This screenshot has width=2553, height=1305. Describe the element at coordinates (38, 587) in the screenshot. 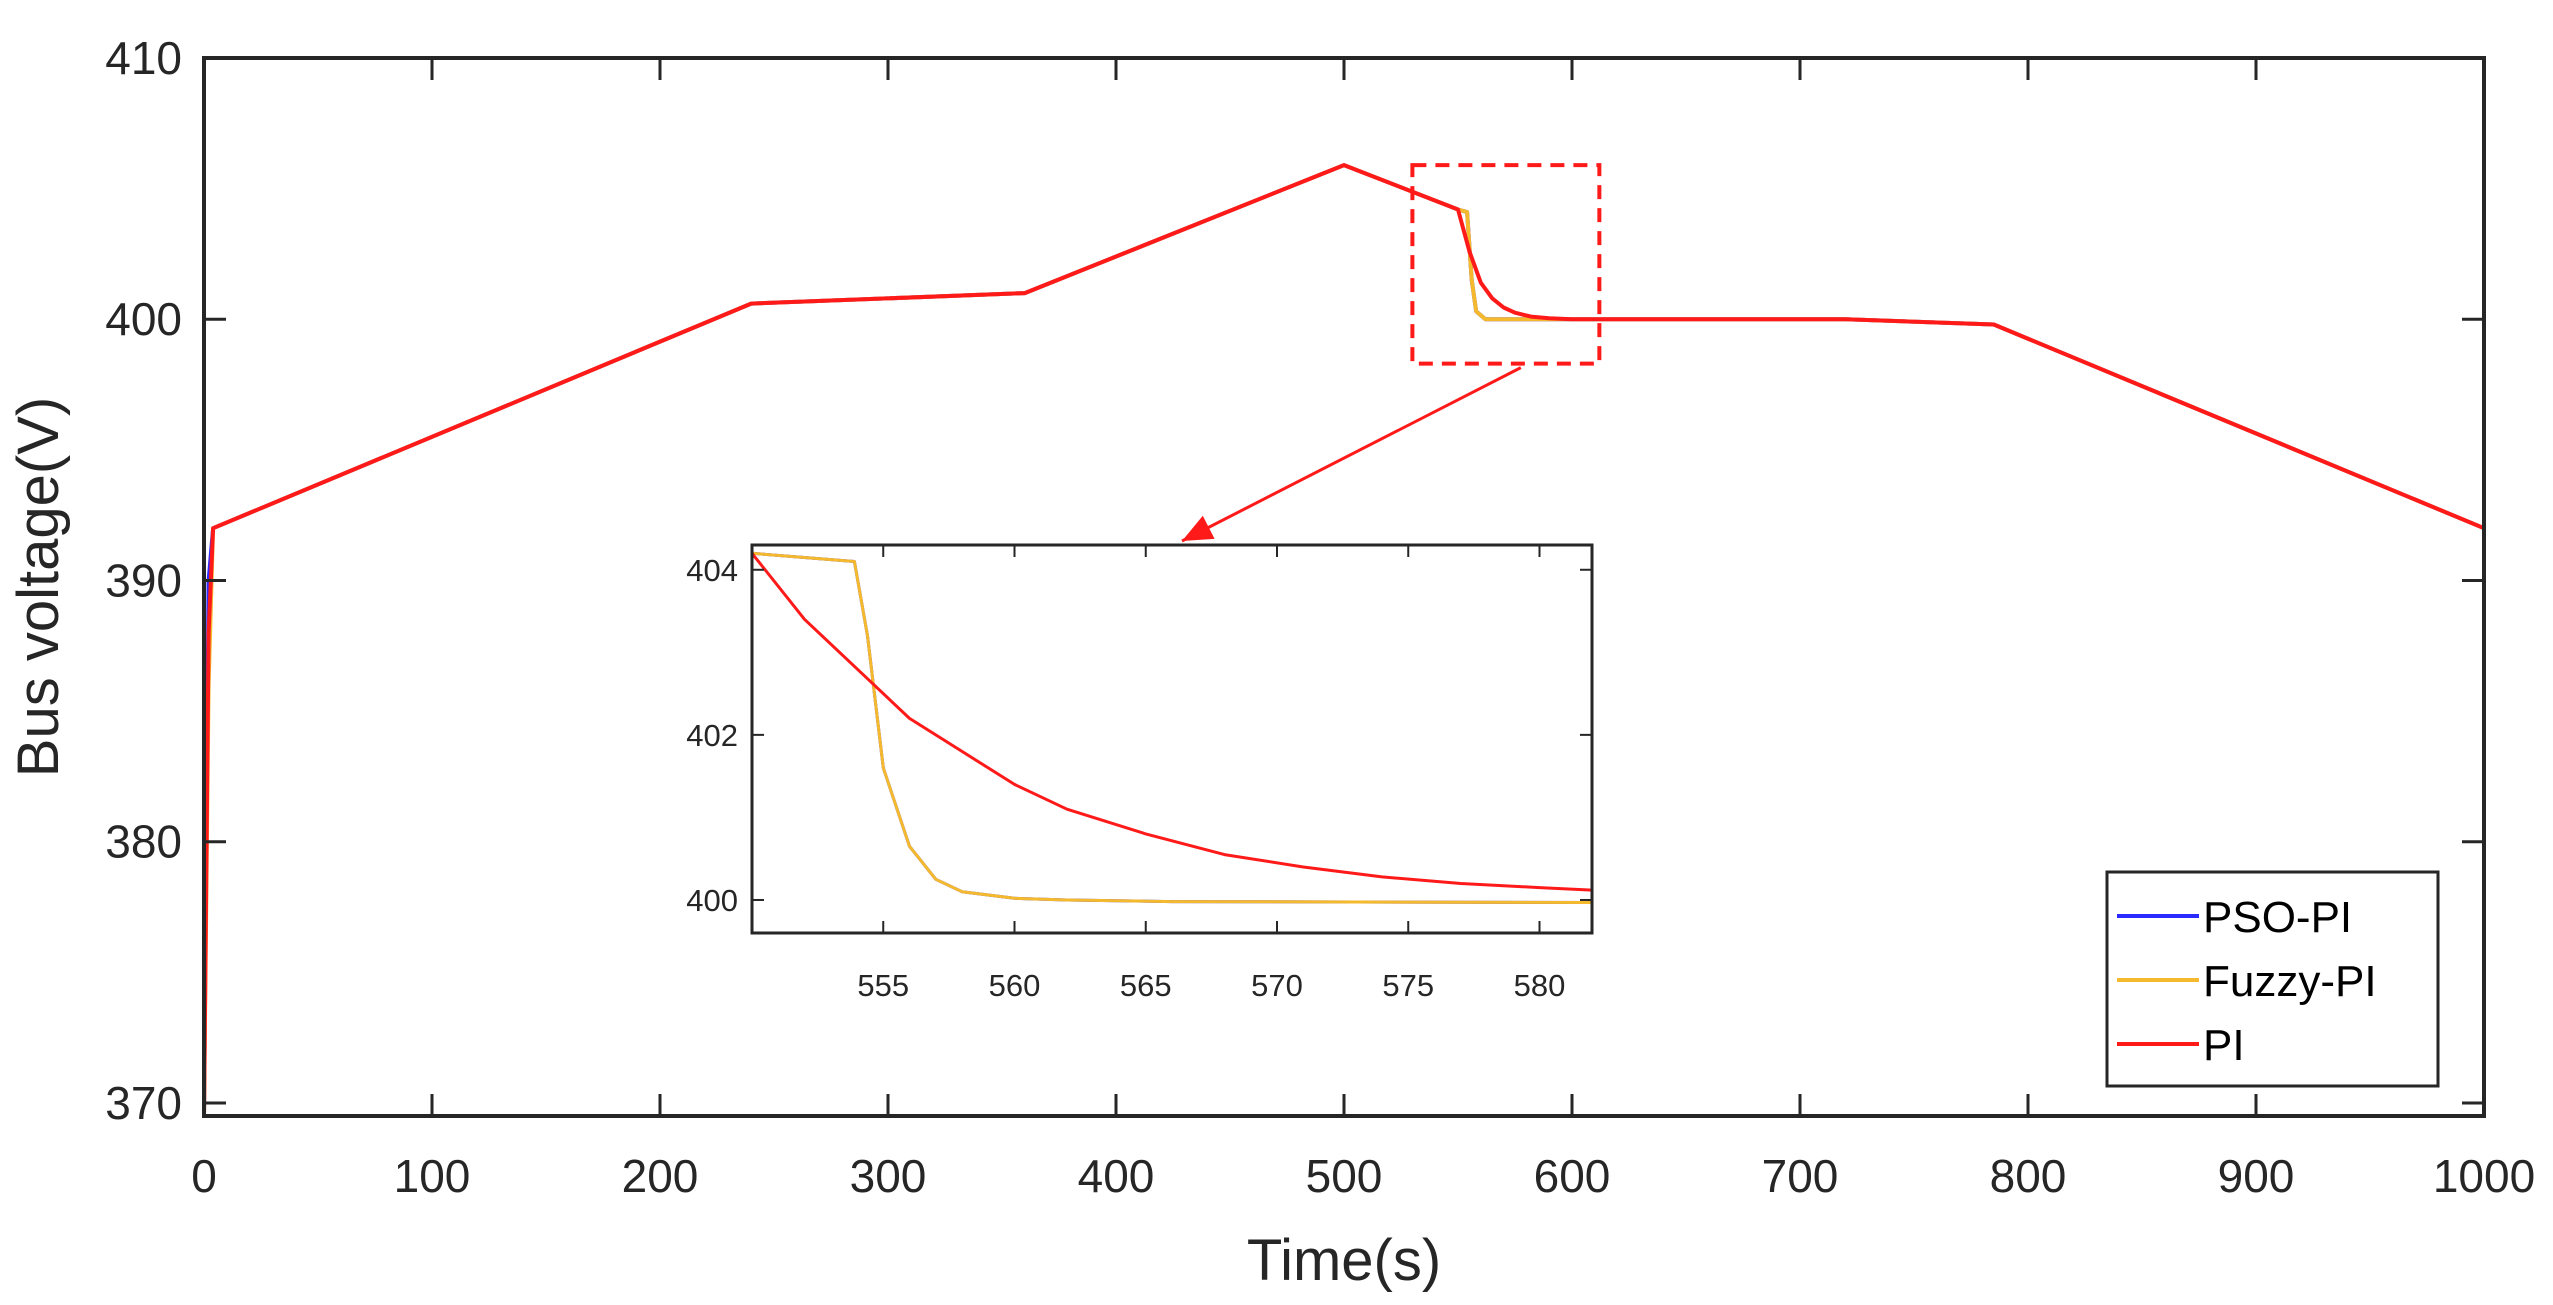

I see `y-axis-label: Bus voltage(V)` at that location.